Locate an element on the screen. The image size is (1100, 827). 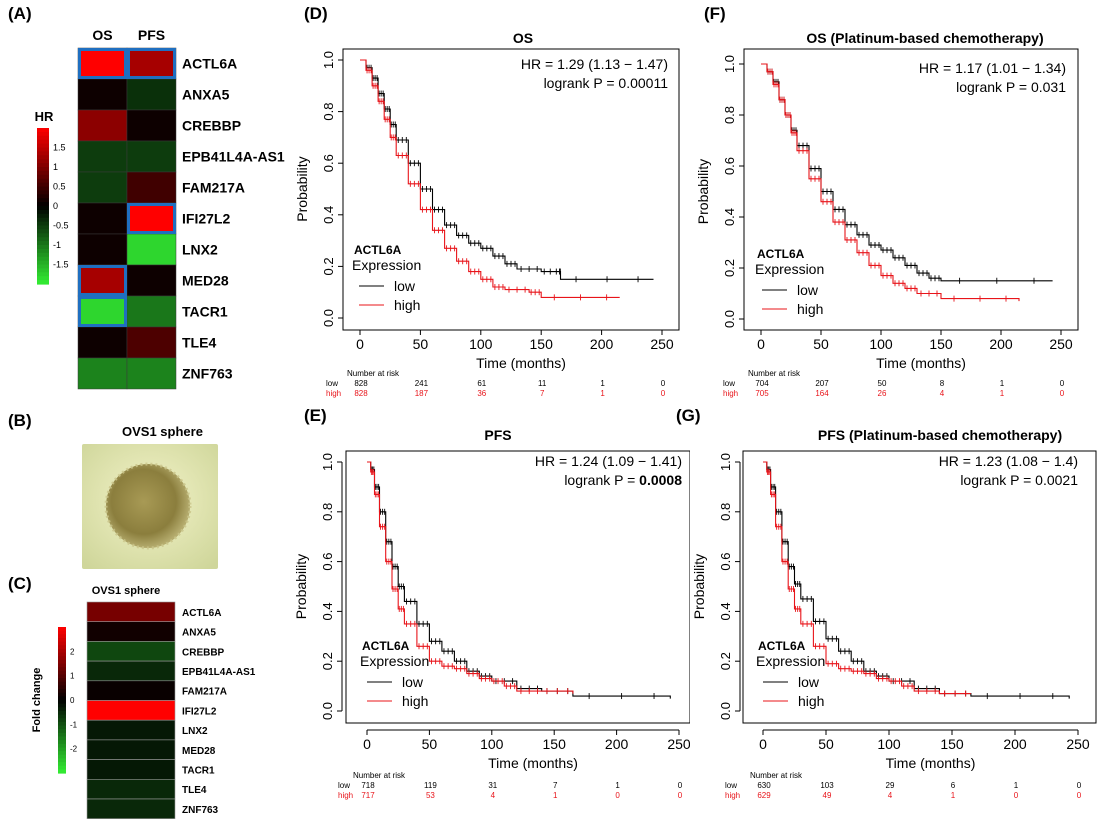
y-tick-label: 0.4 is located at coordinates (327, 611).